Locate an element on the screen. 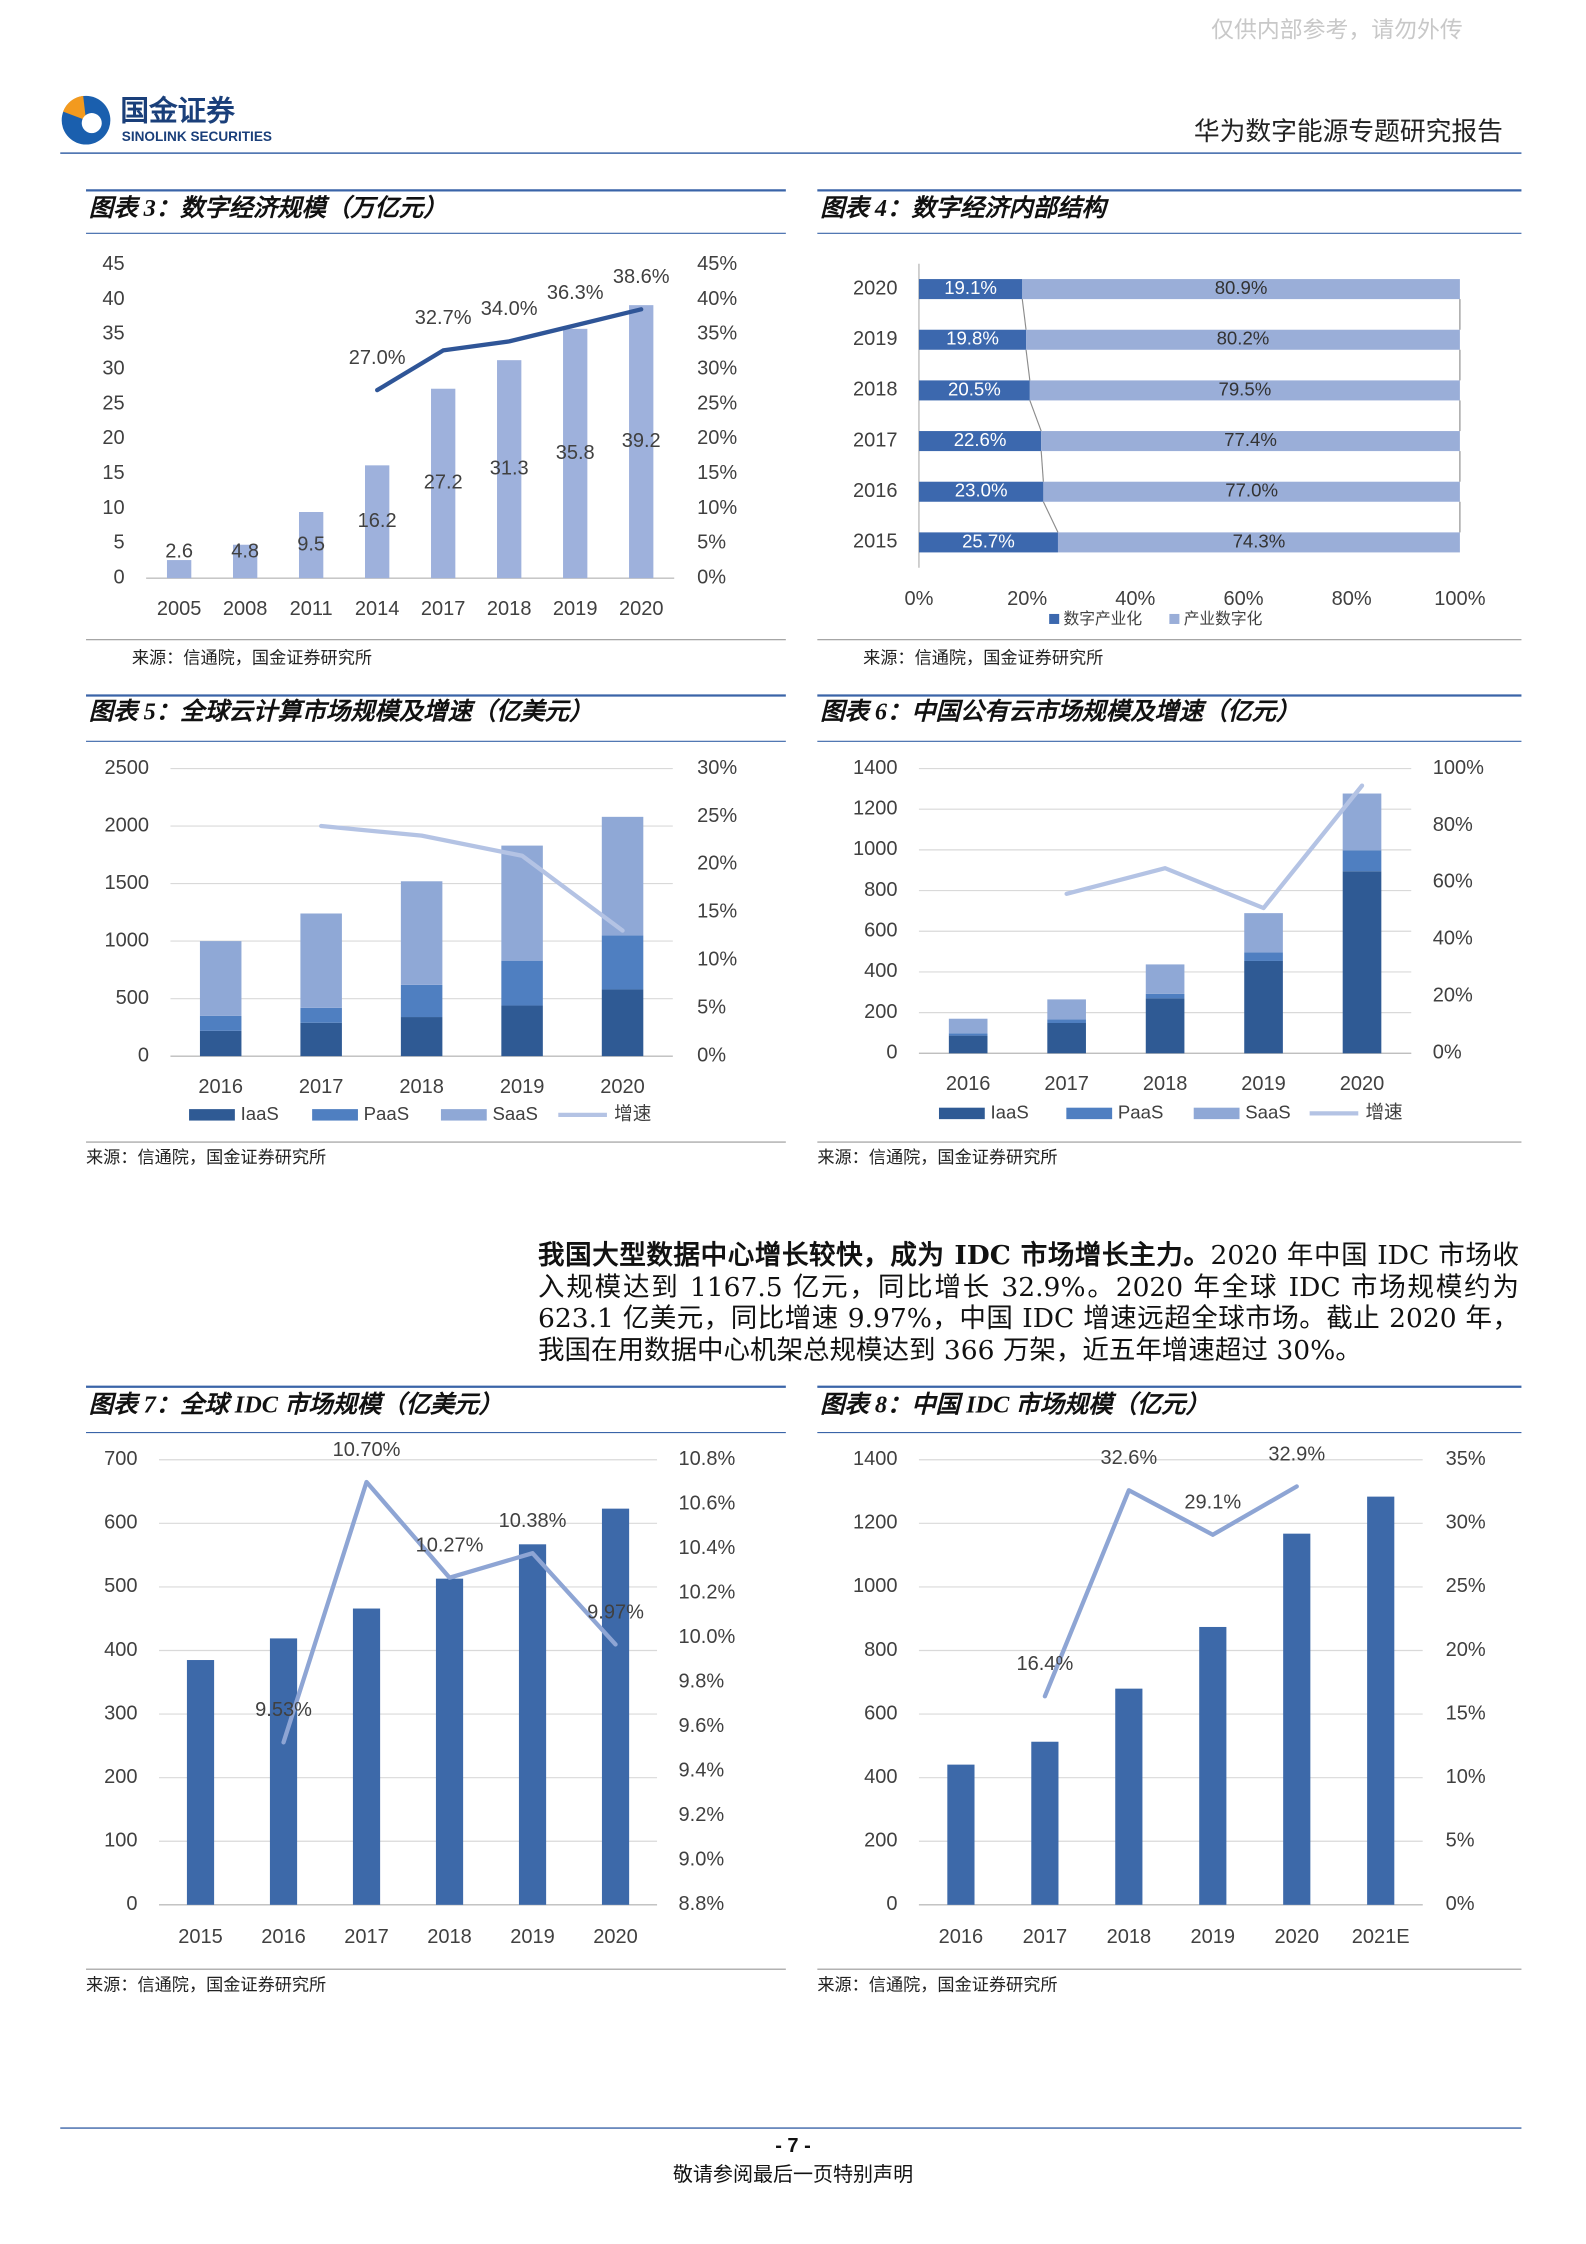 This screenshot has height=2244, width=1586. logo-english: SINOLINK SECURITIES is located at coordinates (197, 136).